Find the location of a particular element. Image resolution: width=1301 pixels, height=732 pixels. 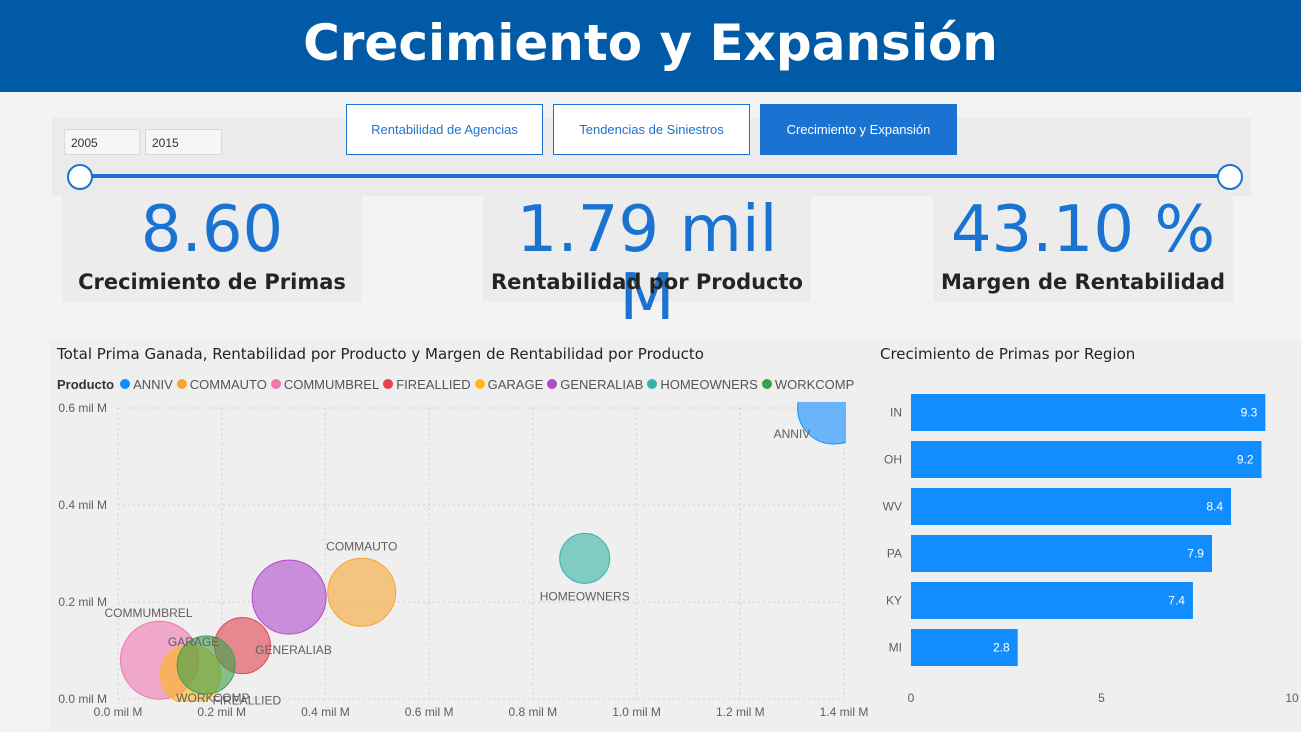

bar-value-label: 8.4 is located at coordinates (1214, 507).